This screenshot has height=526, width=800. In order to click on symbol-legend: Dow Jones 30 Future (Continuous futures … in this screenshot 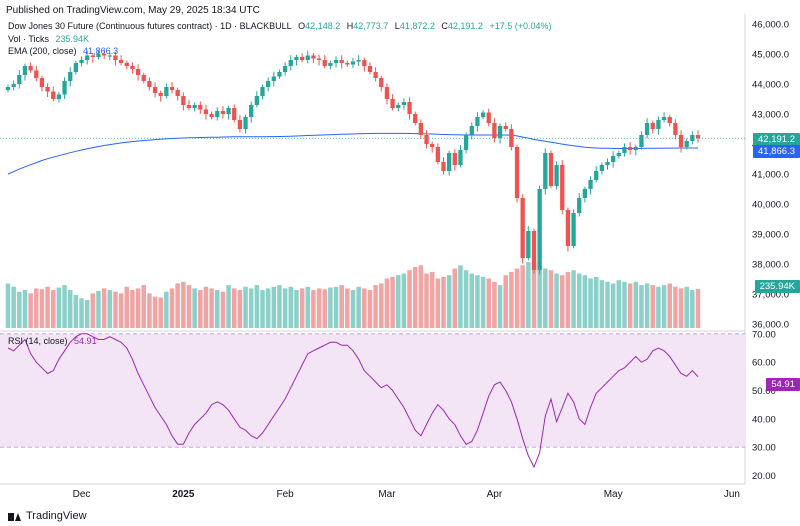, I will do `click(281, 26)`.